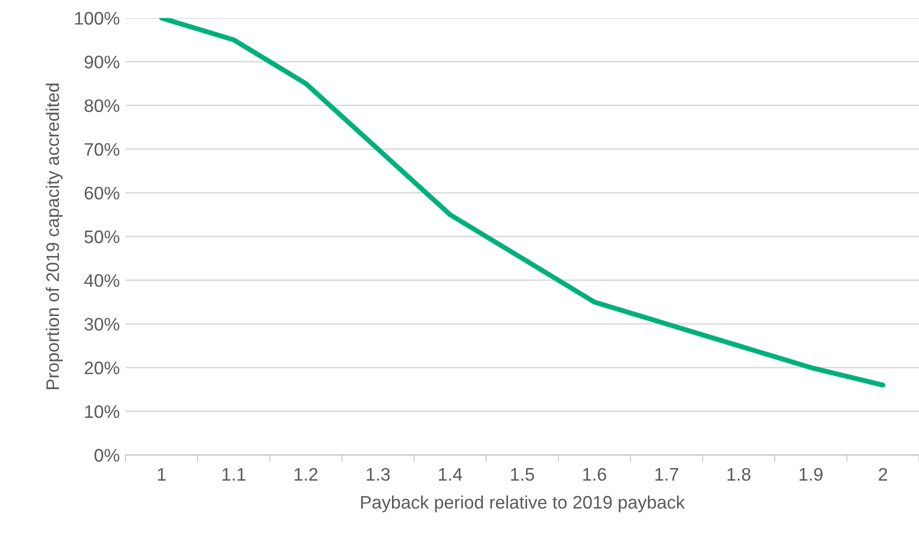 This screenshot has height=534, width=919. What do you see at coordinates (234, 474) in the screenshot?
I see `x-tick-label: 1.1` at bounding box center [234, 474].